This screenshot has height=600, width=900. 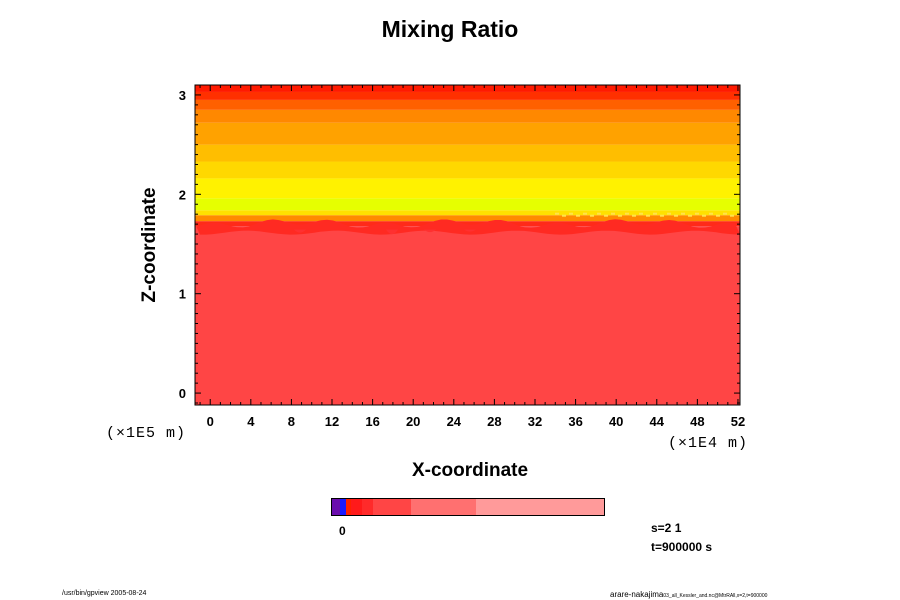 What do you see at coordinates (210, 421) in the screenshot?
I see `x-tick-label-0: 0` at bounding box center [210, 421].